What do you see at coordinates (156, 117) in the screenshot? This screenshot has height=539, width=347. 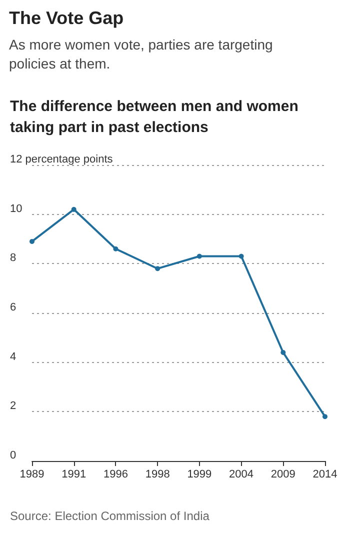 I see `text: The difference between men and women taking part in past elections` at bounding box center [156, 117].